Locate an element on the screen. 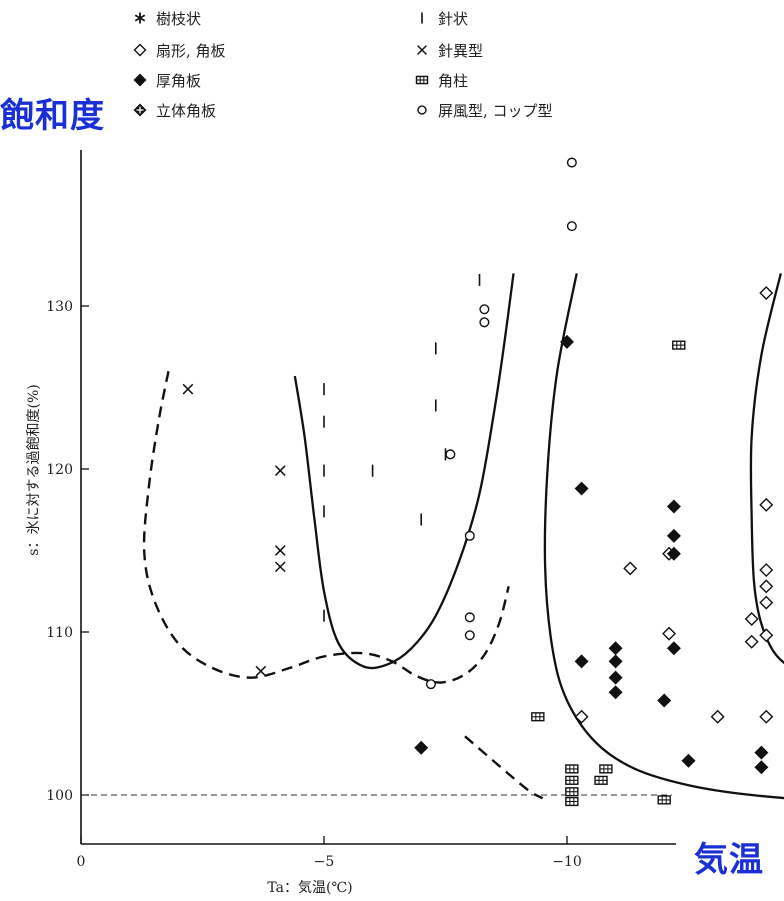 The height and width of the screenshot is (901, 784). y-tick-label: 100 is located at coordinates (59, 796).